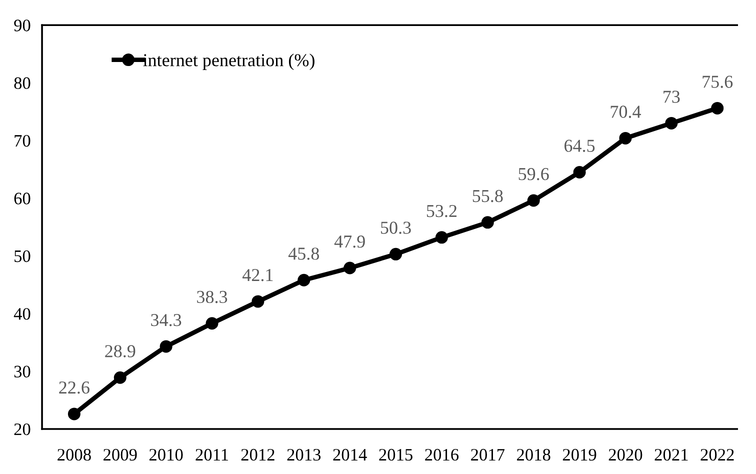  What do you see at coordinates (304, 454) in the screenshot?
I see `x-tick-label: 2013` at bounding box center [304, 454].